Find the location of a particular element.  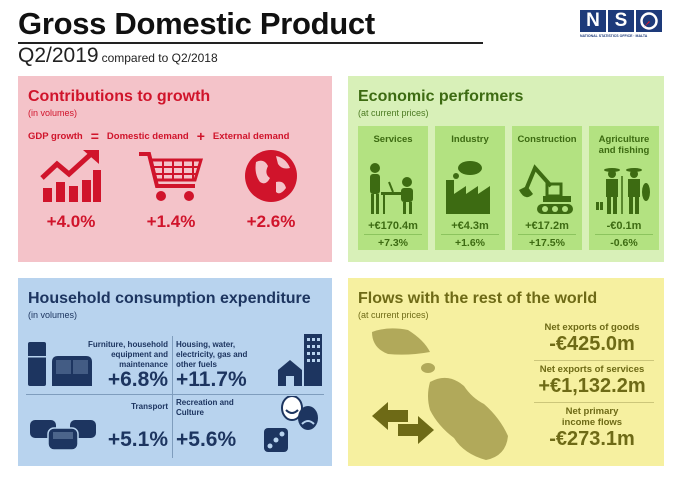

sector-pct: +1.6% is located at coordinates (470, 243).